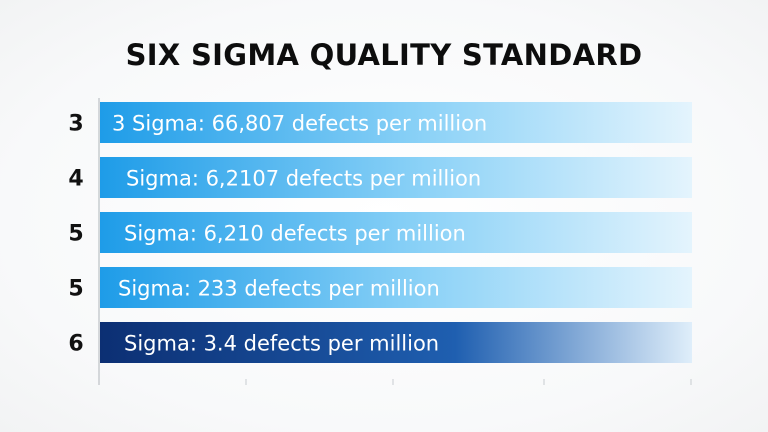  I want to click on category-tick-label: 4, so click(75, 179).